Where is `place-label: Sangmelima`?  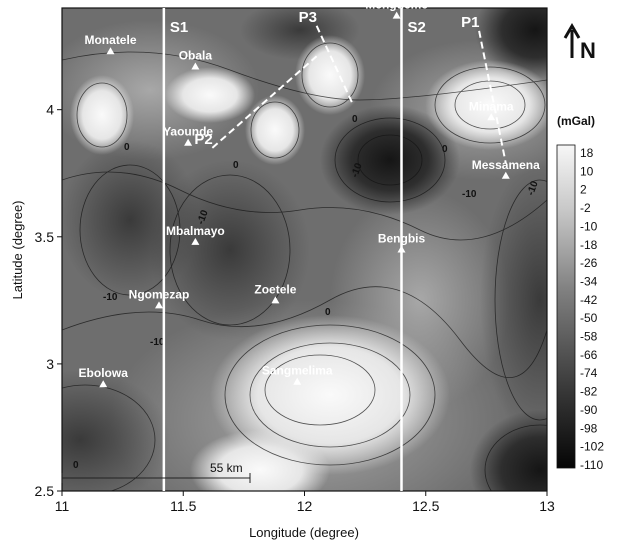
place-label: Sangmelima is located at coordinates (297, 371).